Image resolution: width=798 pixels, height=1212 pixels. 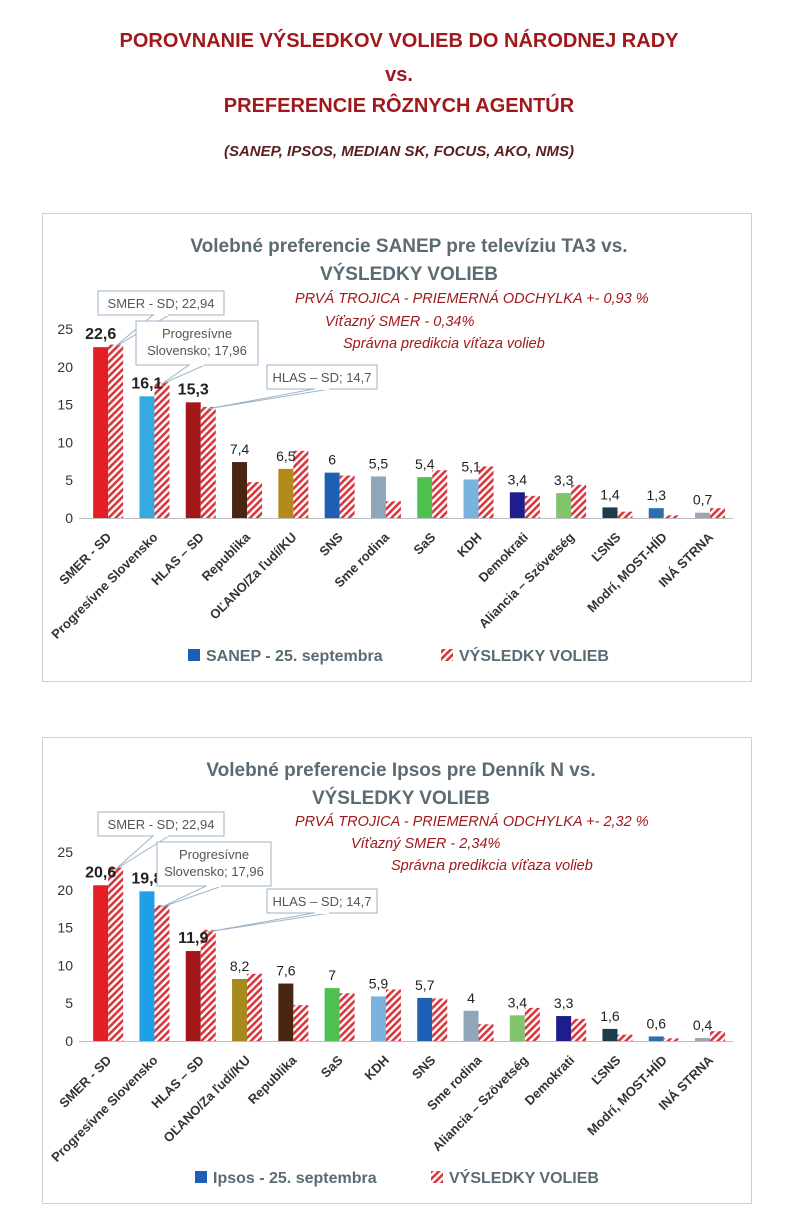 I want to click on data-label: 5,4, so click(x=425, y=464).